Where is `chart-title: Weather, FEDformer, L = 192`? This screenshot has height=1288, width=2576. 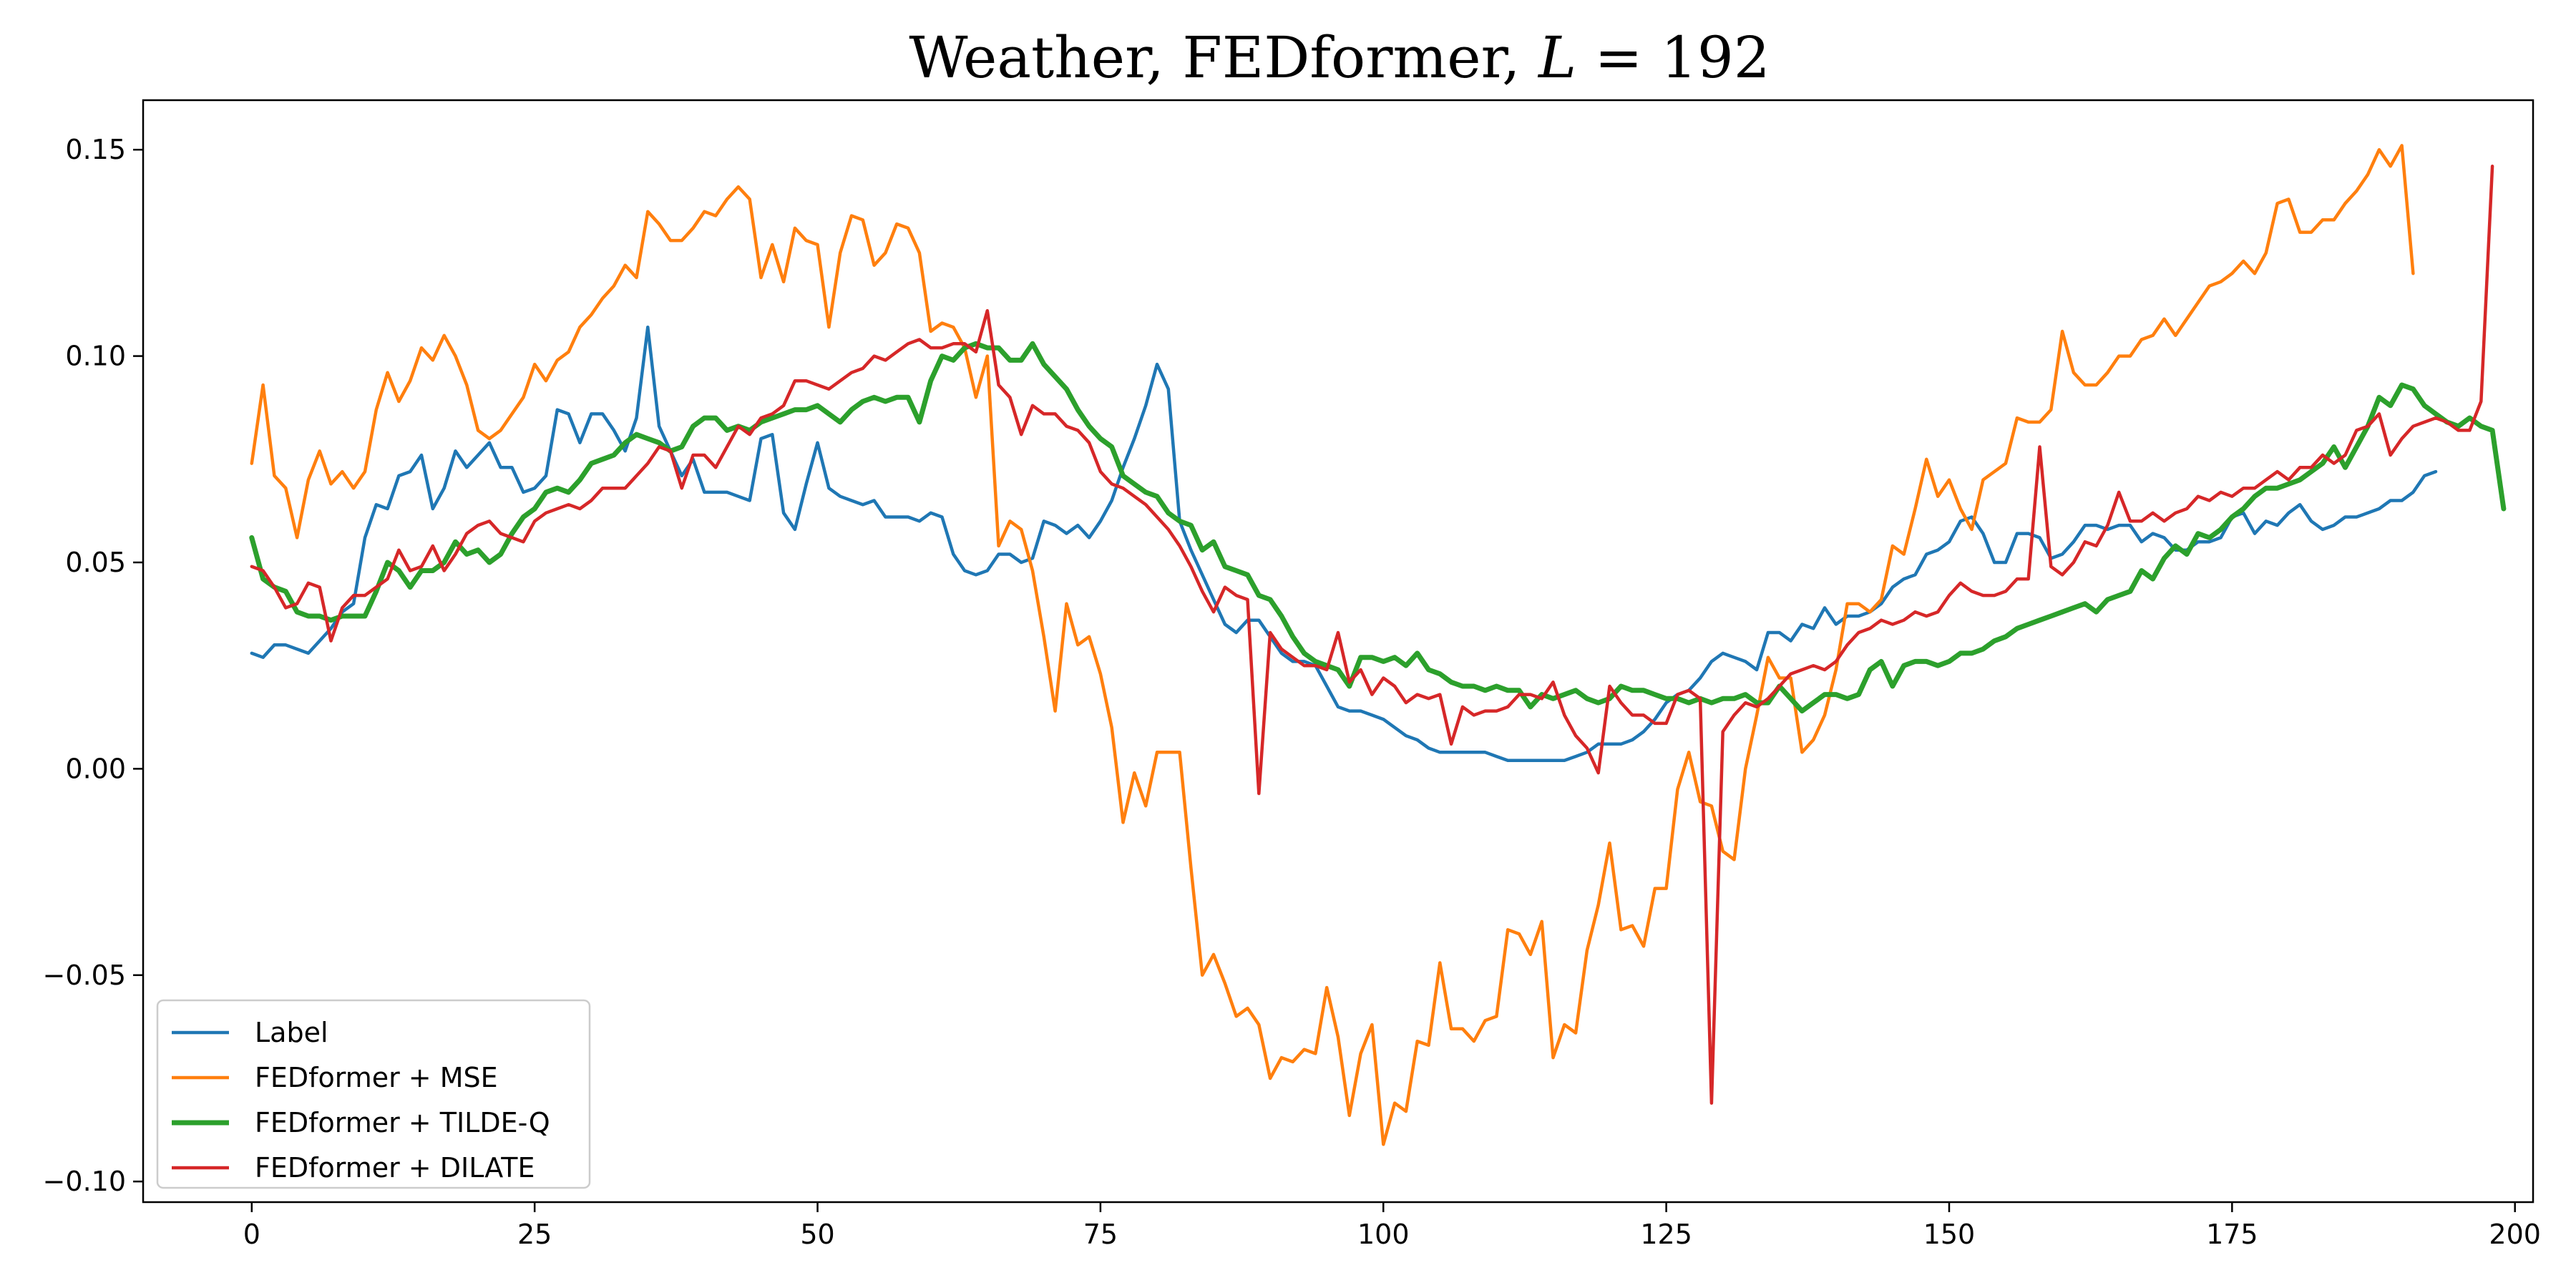 chart-title: Weather, FEDformer, L = 192 is located at coordinates (1339, 57).